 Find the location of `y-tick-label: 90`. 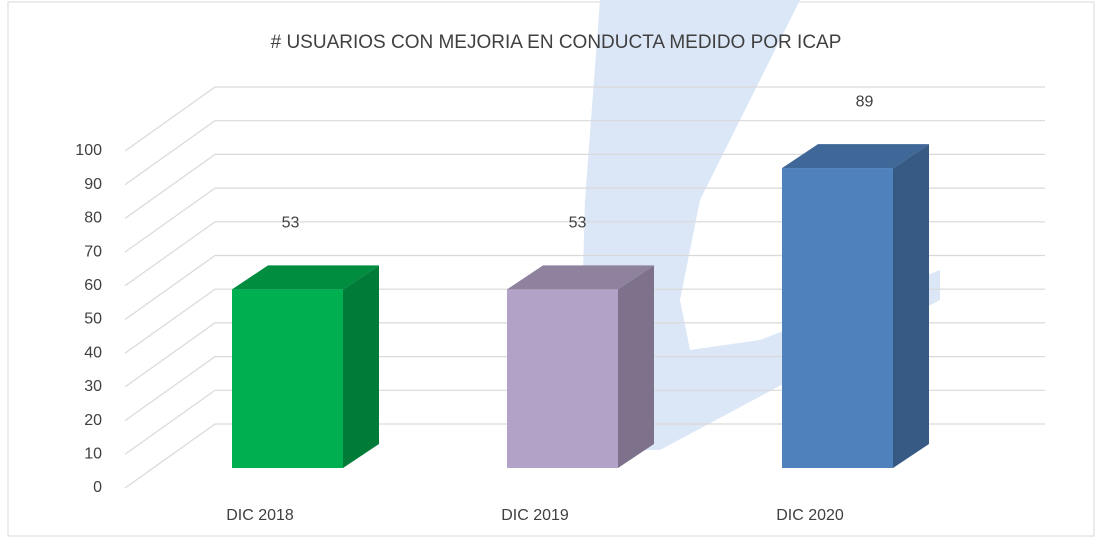

y-tick-label: 90 is located at coordinates (93, 184).